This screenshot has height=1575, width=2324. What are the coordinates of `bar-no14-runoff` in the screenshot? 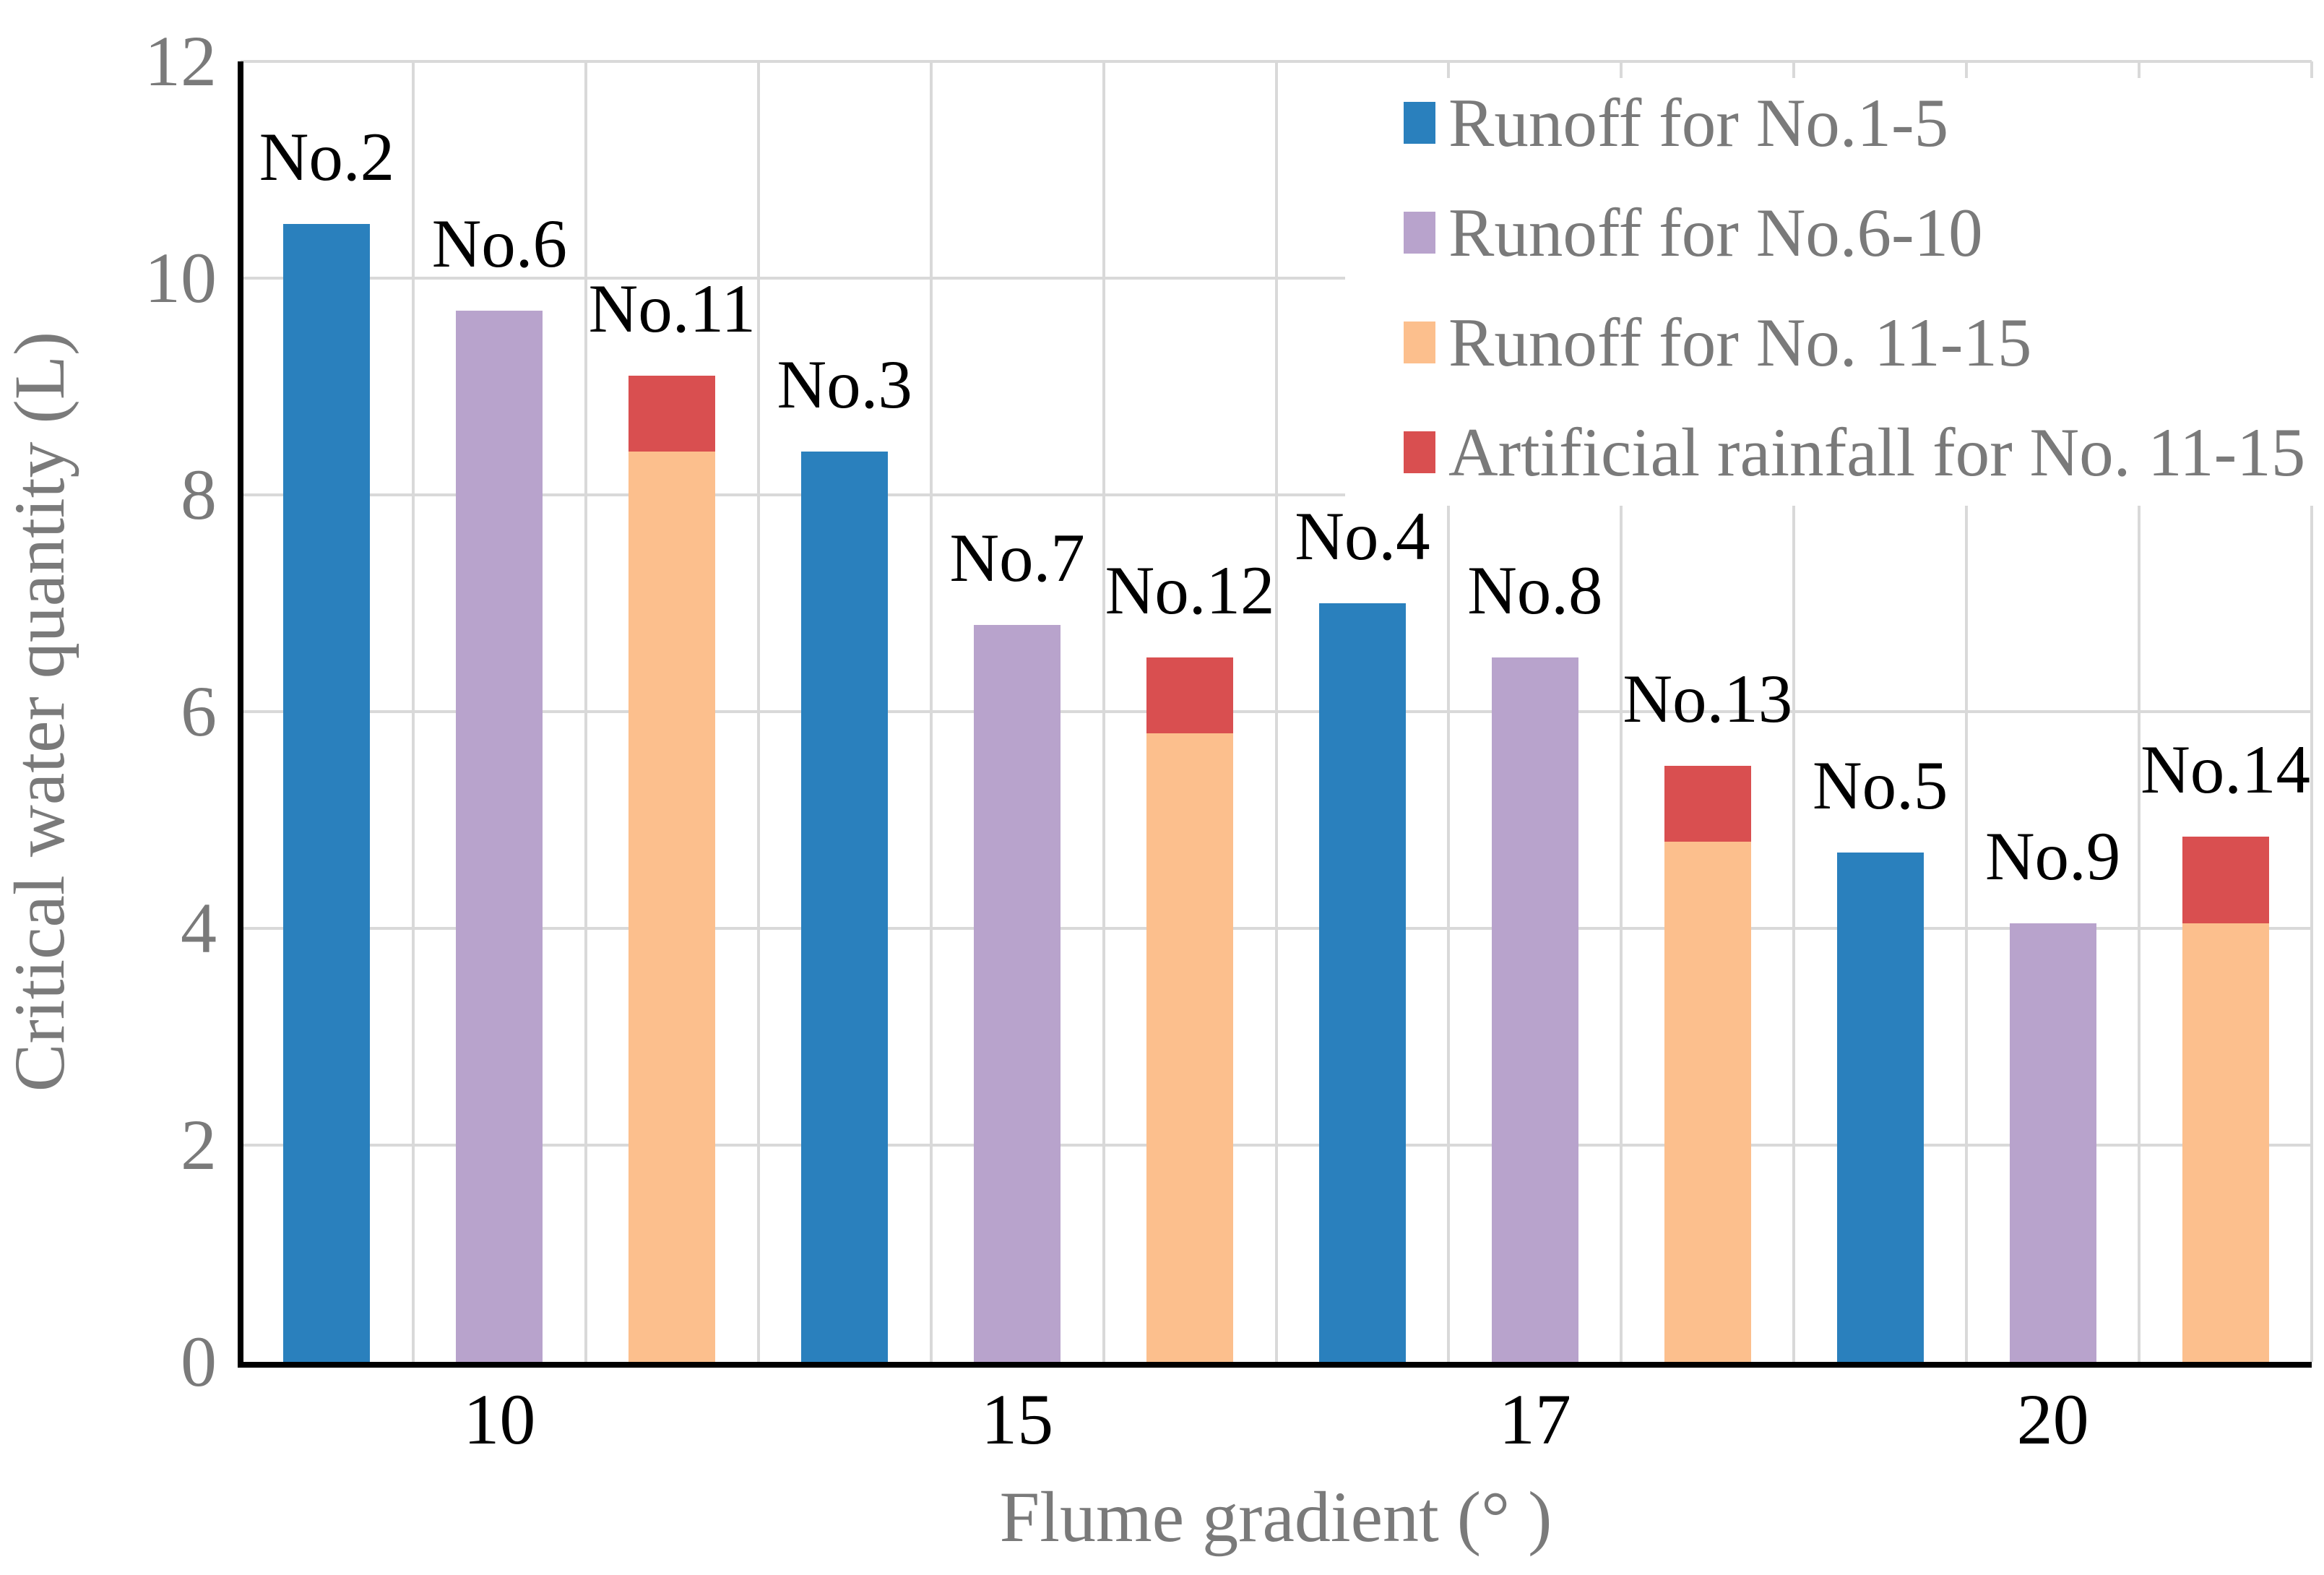 It's located at (2225, 1142).